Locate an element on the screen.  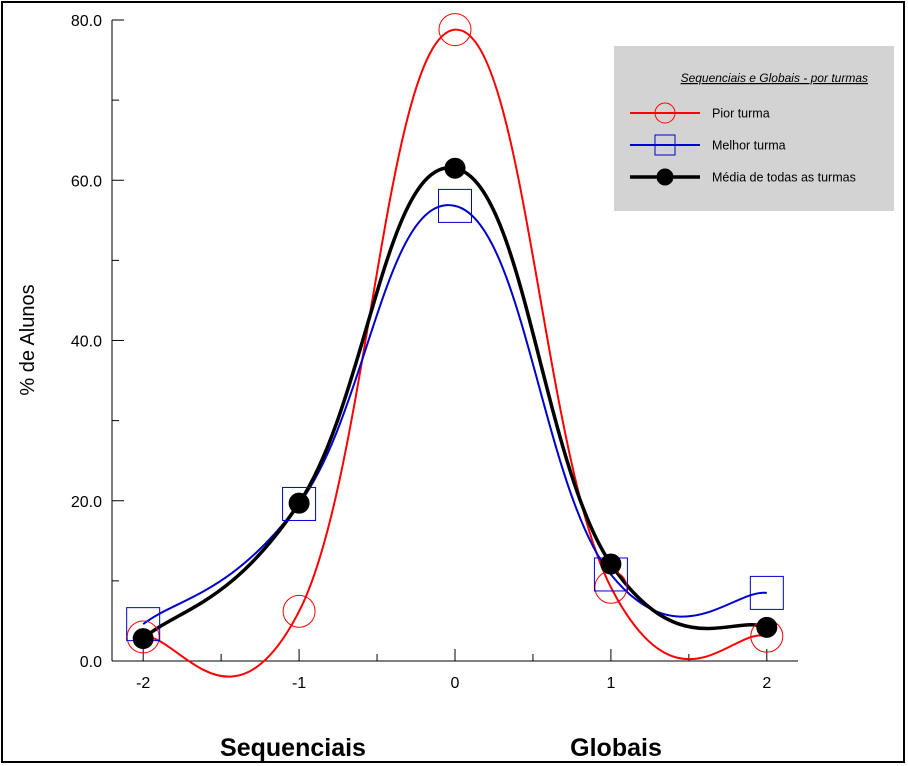
x-tick-label: -2 is located at coordinates (143, 683).